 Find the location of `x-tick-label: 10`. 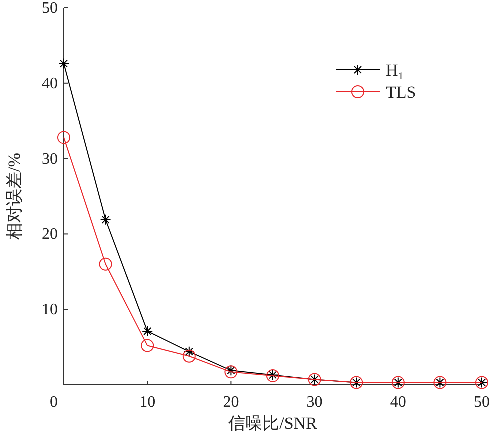

x-tick-label: 10 is located at coordinates (148, 402).